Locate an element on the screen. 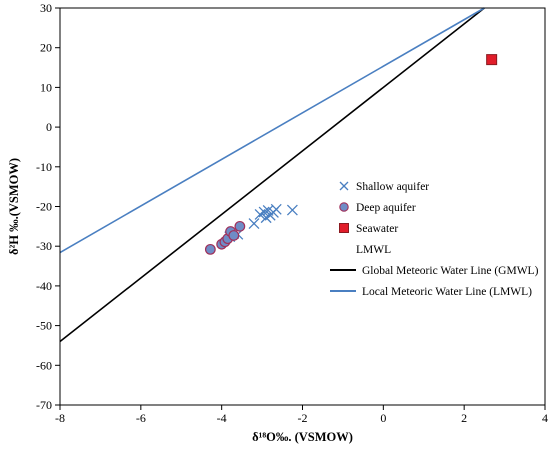  legend-label: Local Meteoric Water Line (LMWL) is located at coordinates (447, 292).